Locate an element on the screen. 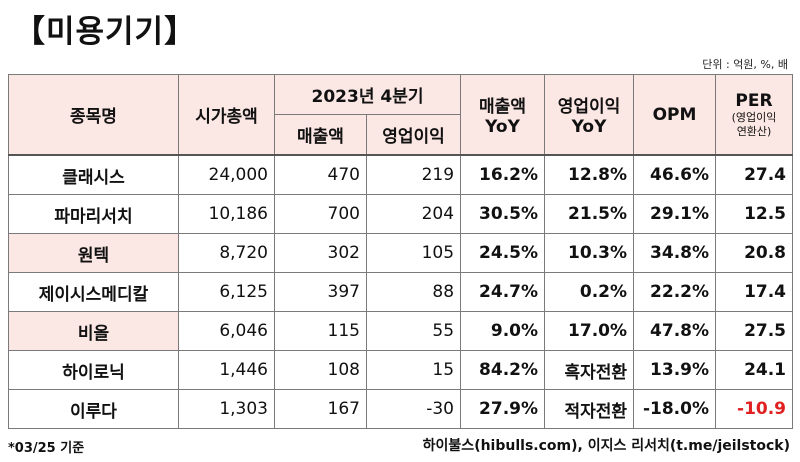  per-cell: 24.1 is located at coordinates (754, 370).